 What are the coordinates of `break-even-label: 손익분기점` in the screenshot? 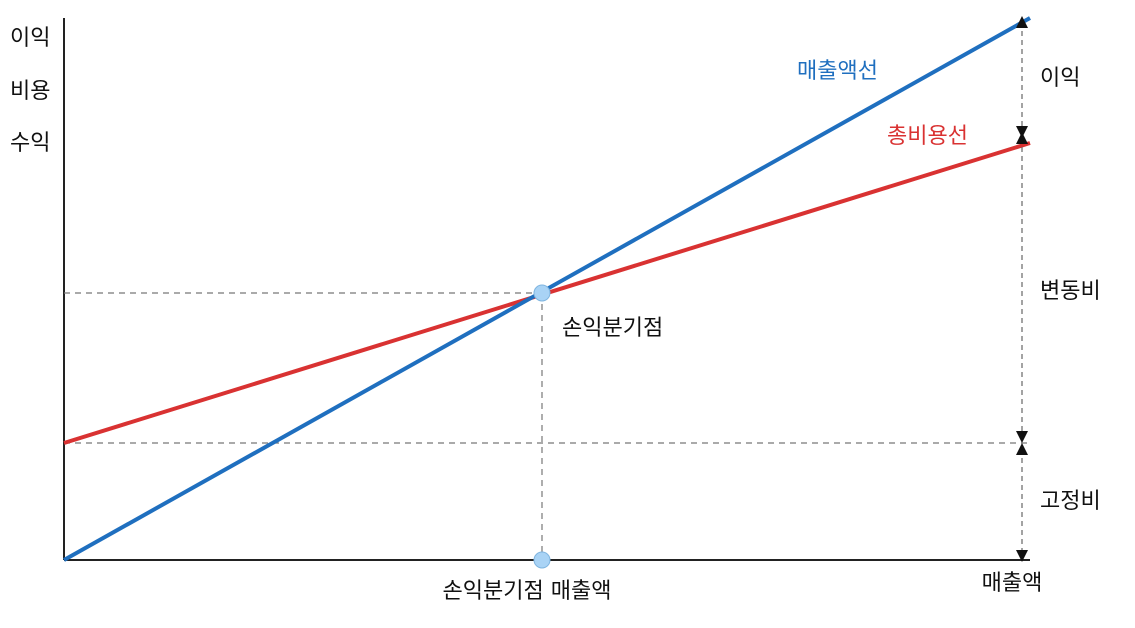 It's located at (612, 328).